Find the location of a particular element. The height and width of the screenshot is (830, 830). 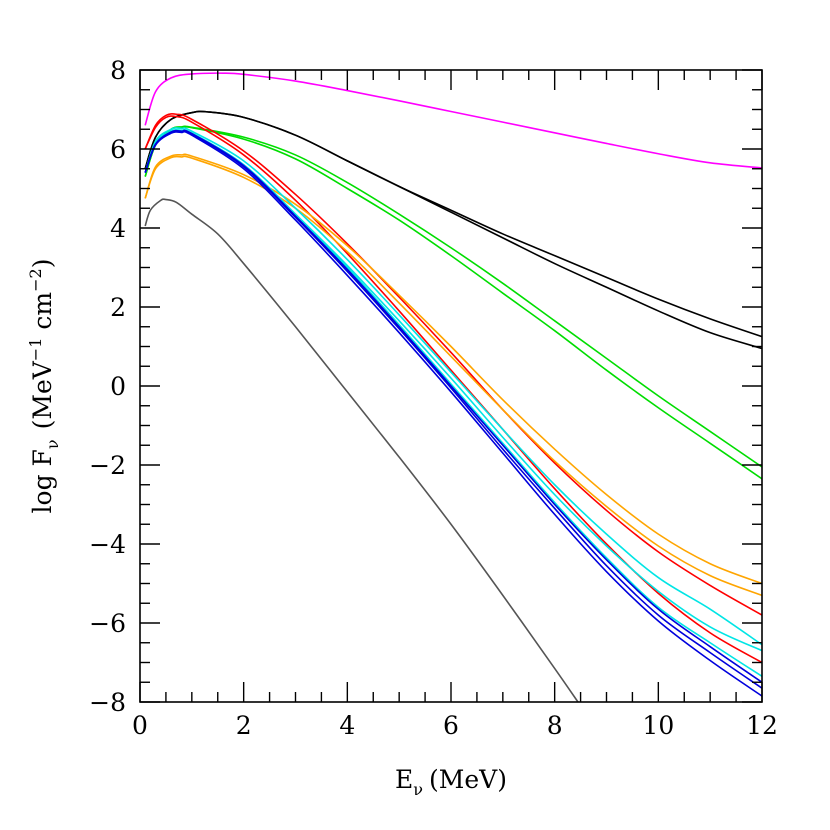

y-tick-label: −8 is located at coordinates (107, 702).